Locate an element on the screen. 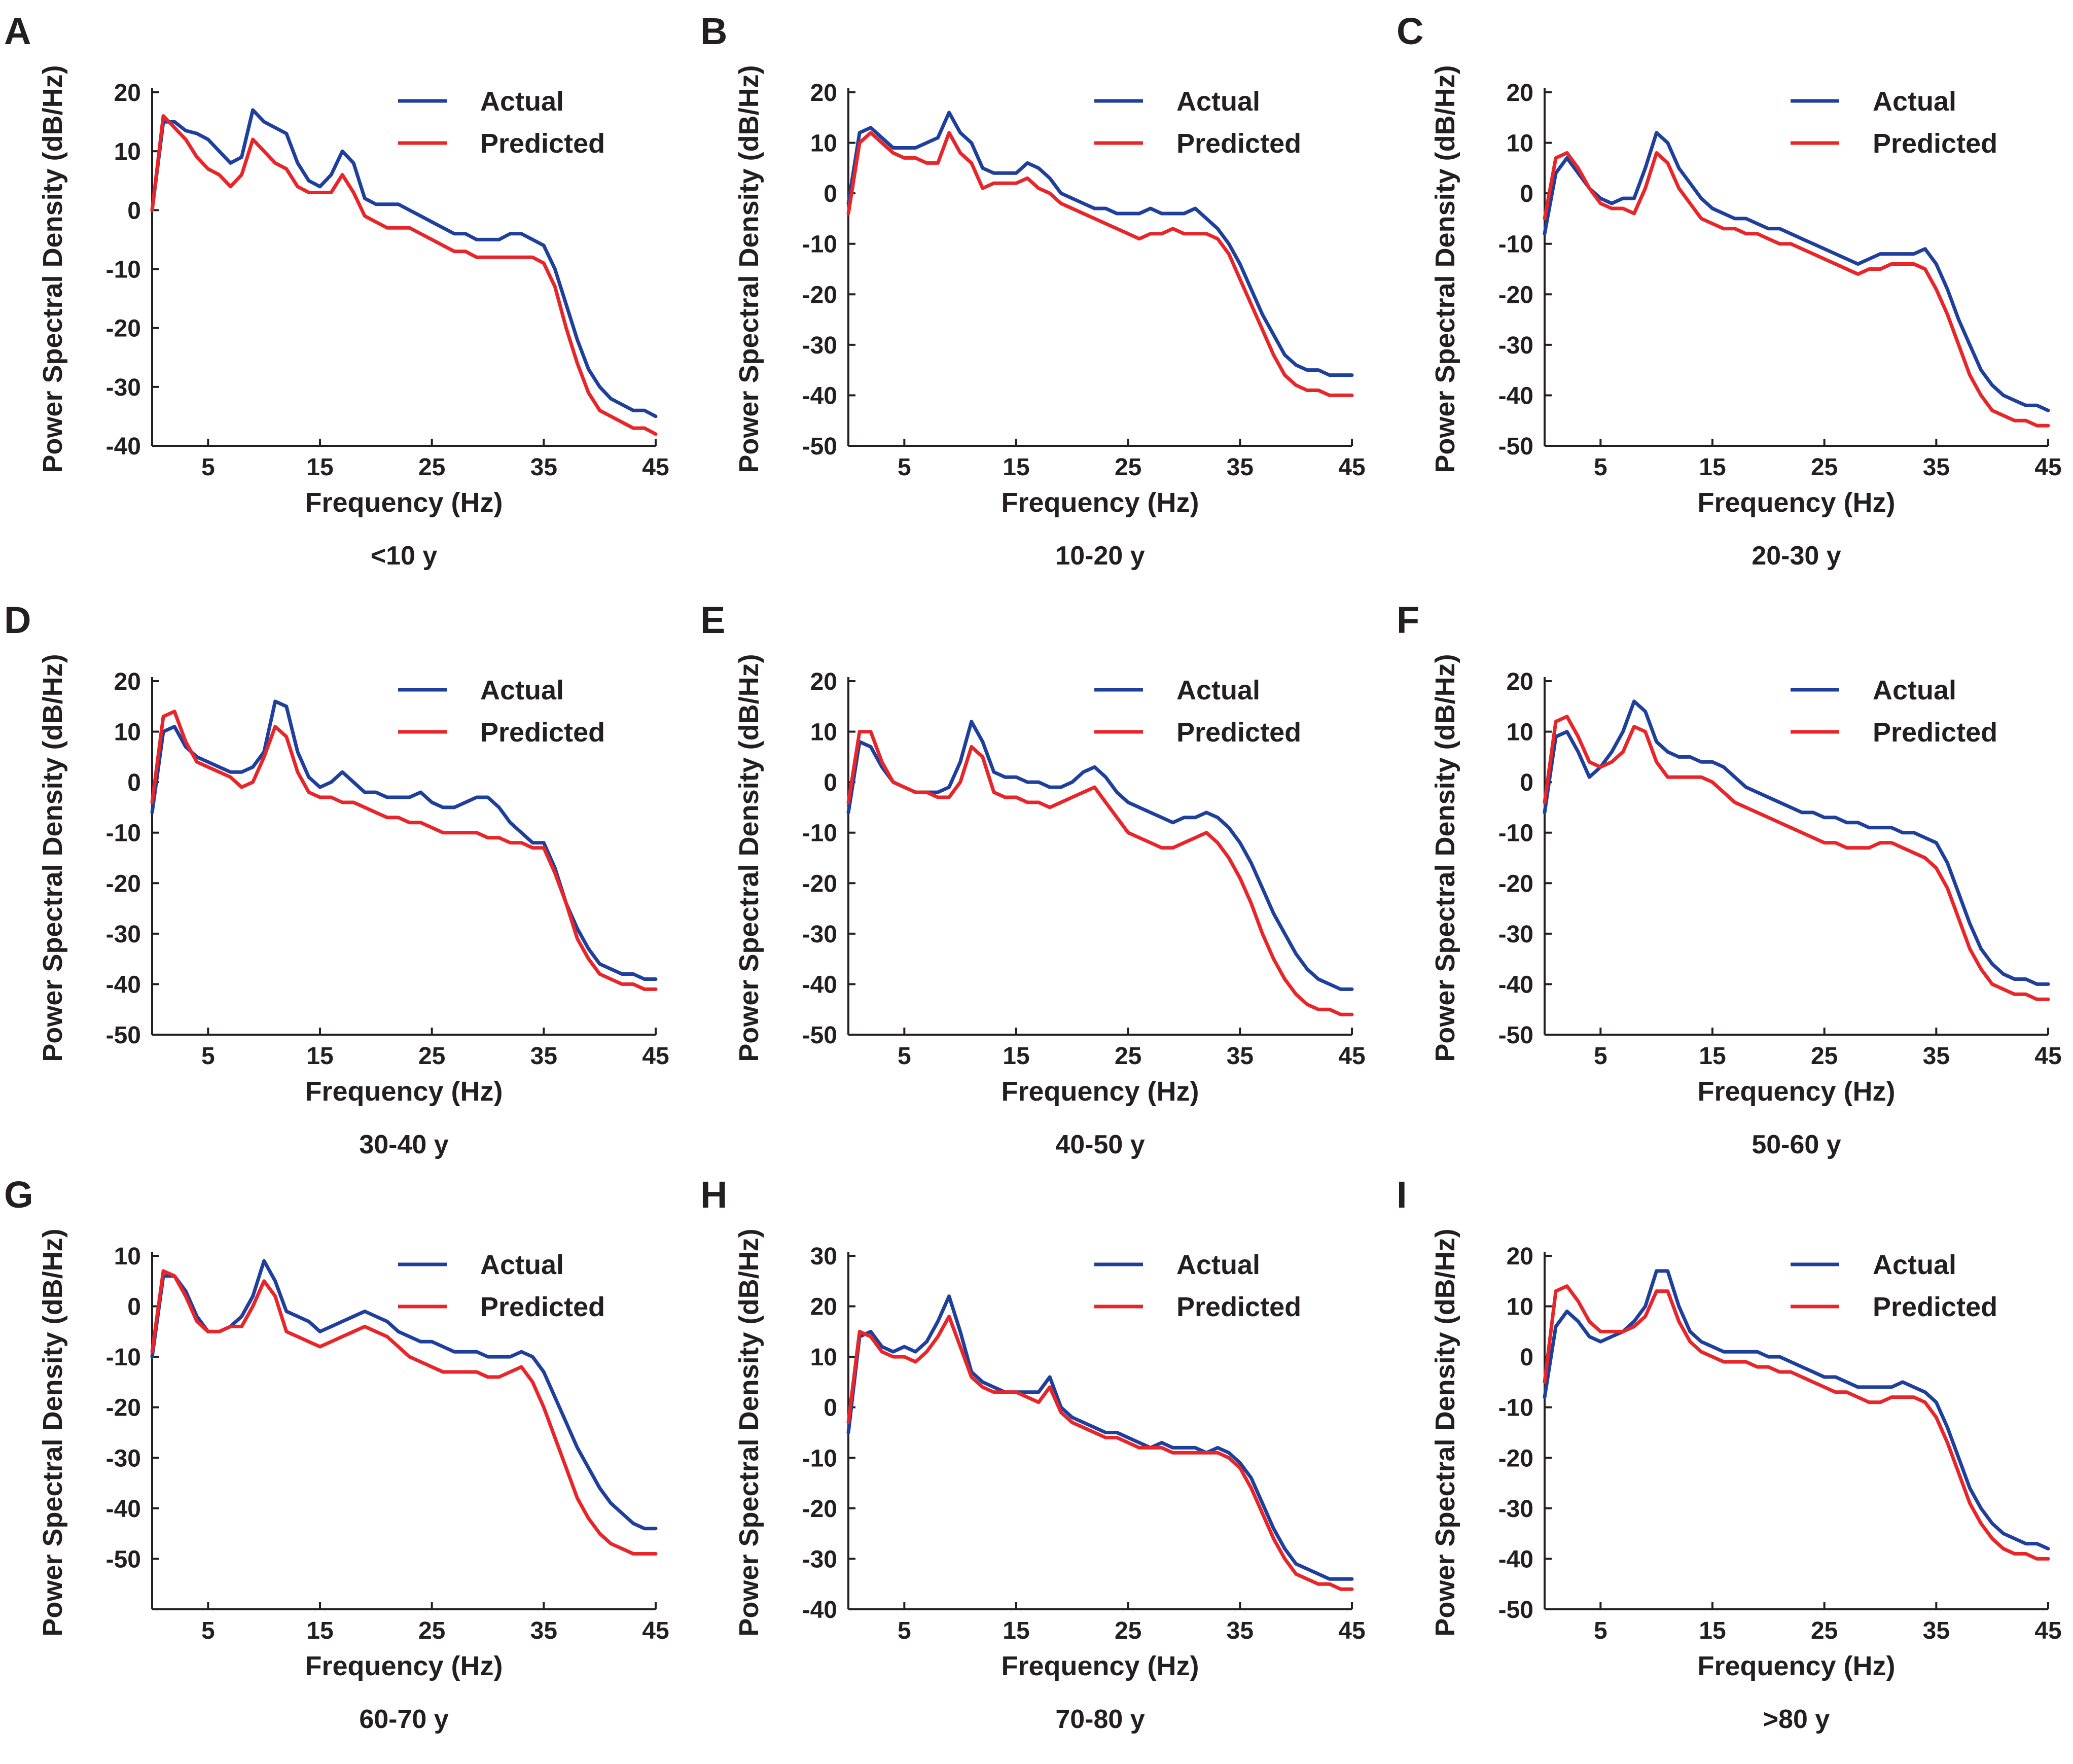  age-group-label: <10 y is located at coordinates (404, 556).